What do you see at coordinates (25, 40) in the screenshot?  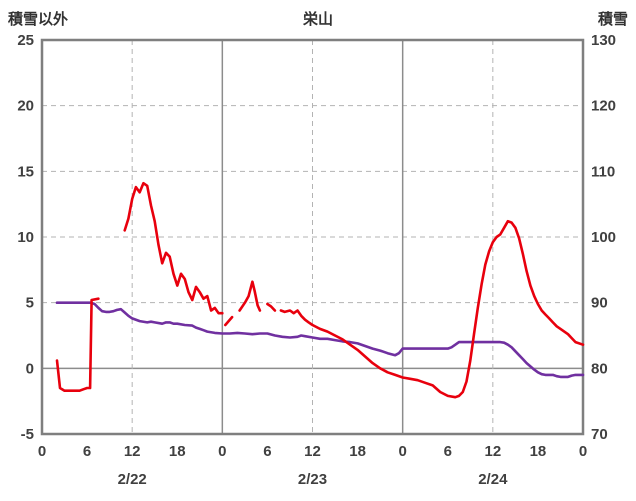 I see `left-axis-tick-label: 25` at bounding box center [25, 40].